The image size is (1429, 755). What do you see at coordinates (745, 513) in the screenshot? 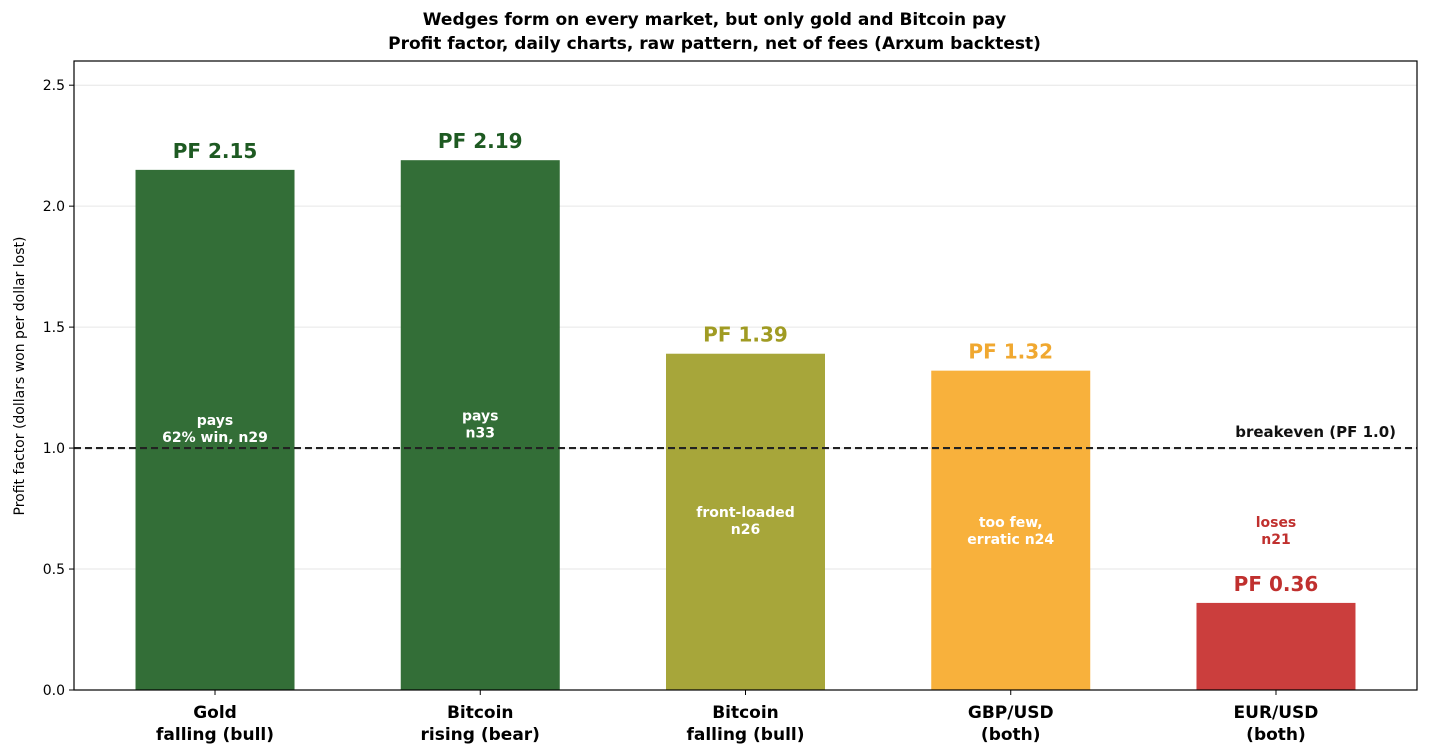
I see `bar-annotation: front-loaded` at bounding box center [745, 513].